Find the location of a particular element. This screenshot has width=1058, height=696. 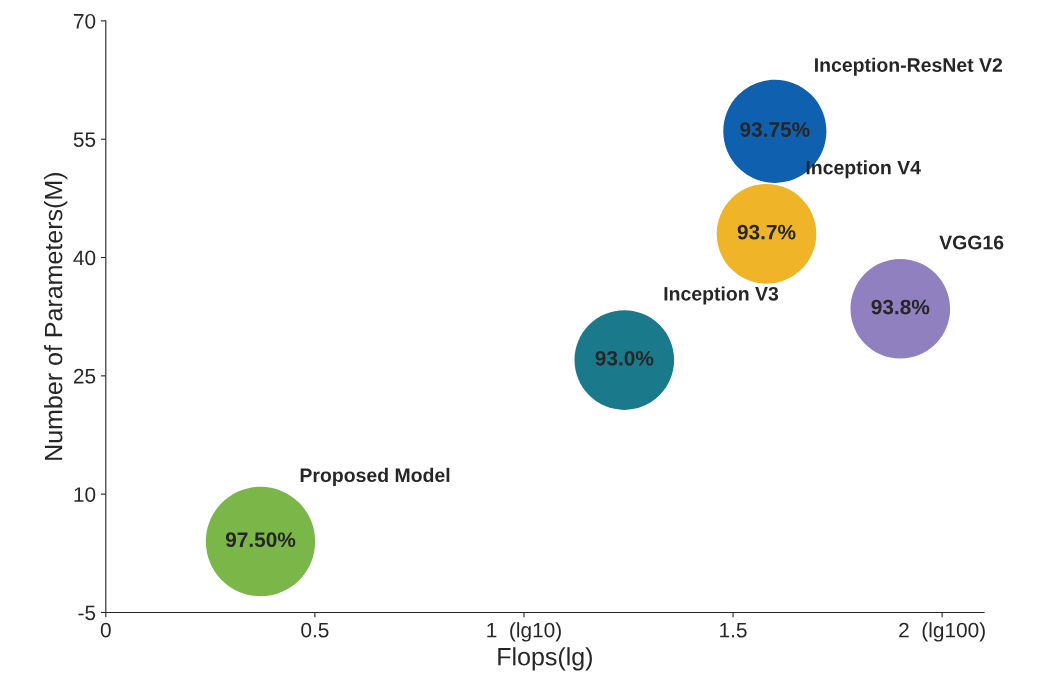

annotation: 93.7% is located at coordinates (766, 232).